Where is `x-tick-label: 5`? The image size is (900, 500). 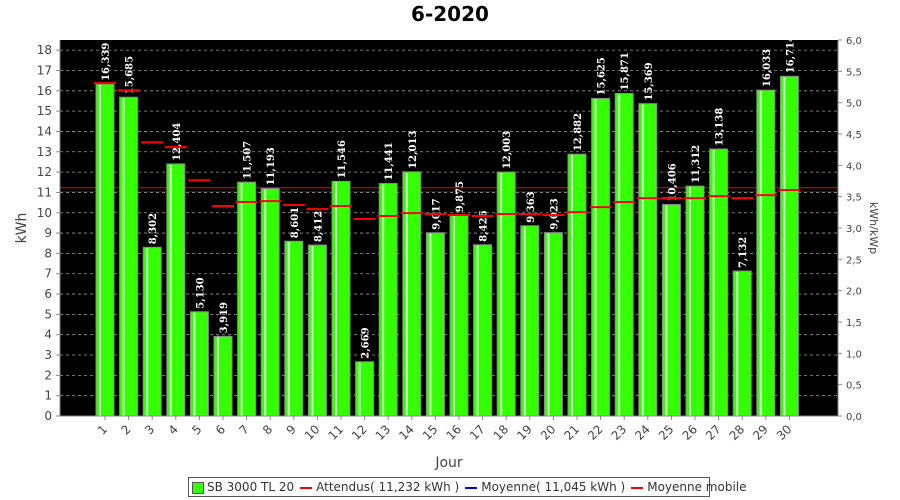
x-tick-label: 5 is located at coordinates (196, 429).